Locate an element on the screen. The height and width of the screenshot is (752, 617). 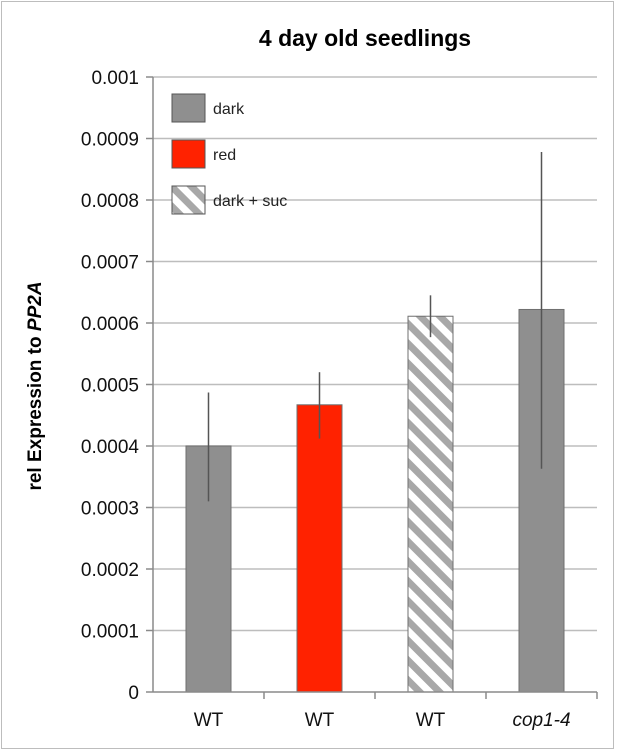
y-tick-label: 0.0005 is located at coordinates (110, 386).